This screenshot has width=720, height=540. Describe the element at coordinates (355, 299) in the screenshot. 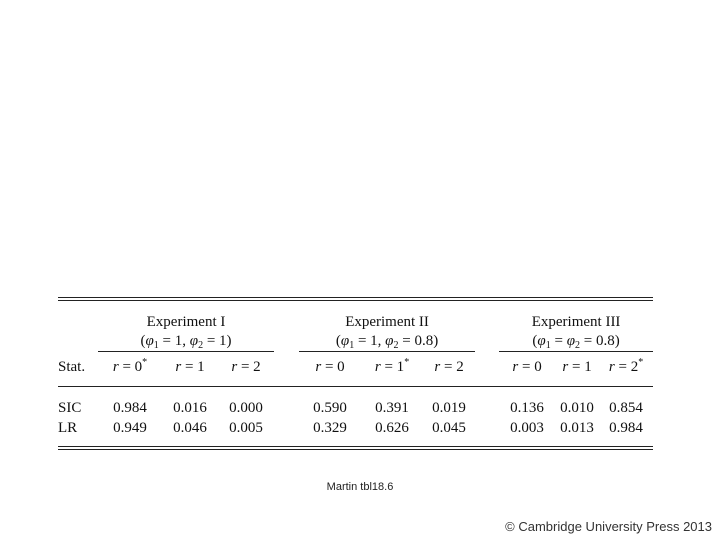

I see `table-top-rule` at that location.